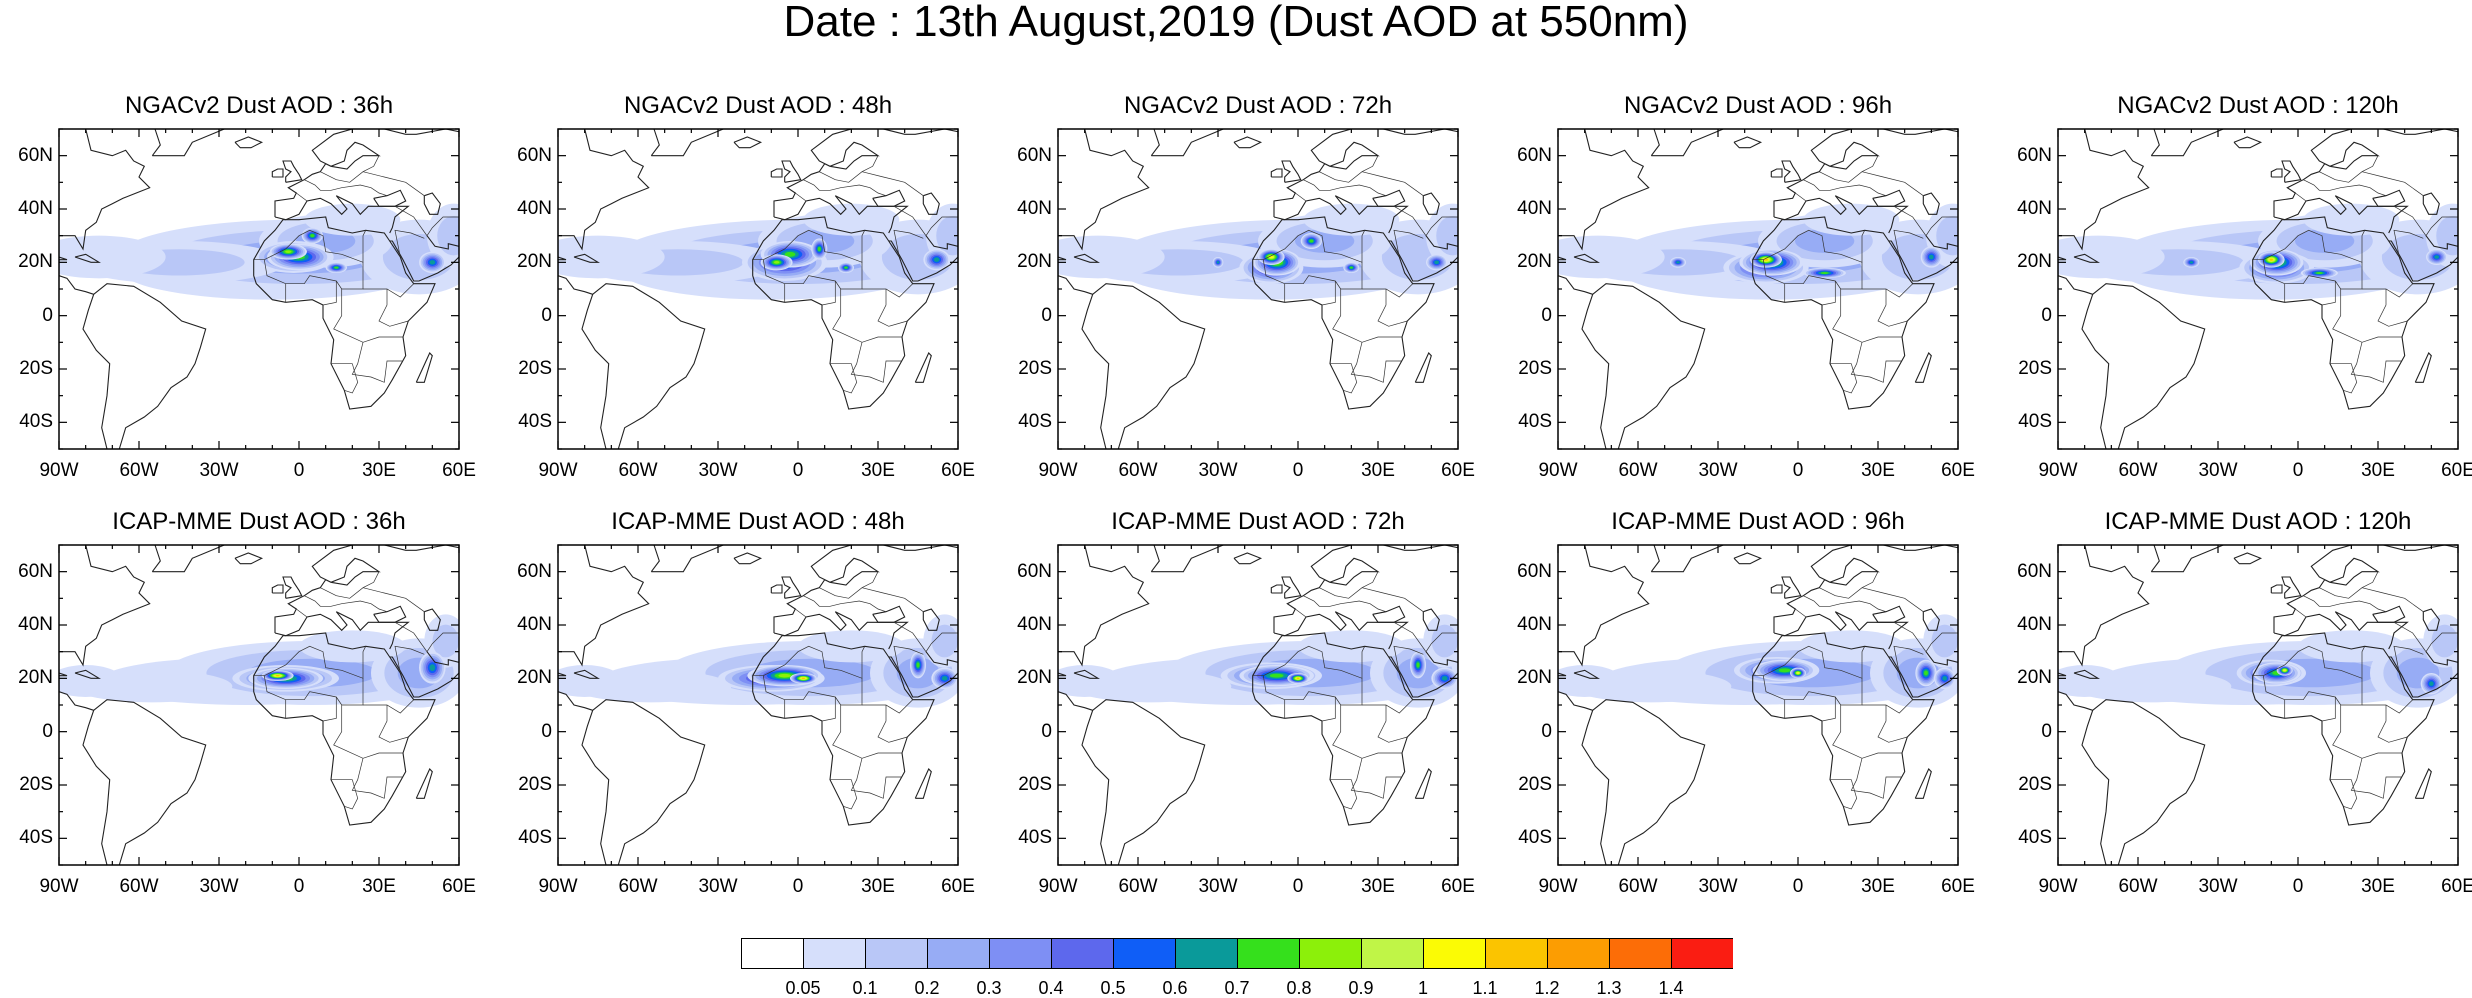 This screenshot has height=998, width=2472. What do you see at coordinates (1361, 988) in the screenshot?
I see `colorbar-label: 0.9` at bounding box center [1361, 988].